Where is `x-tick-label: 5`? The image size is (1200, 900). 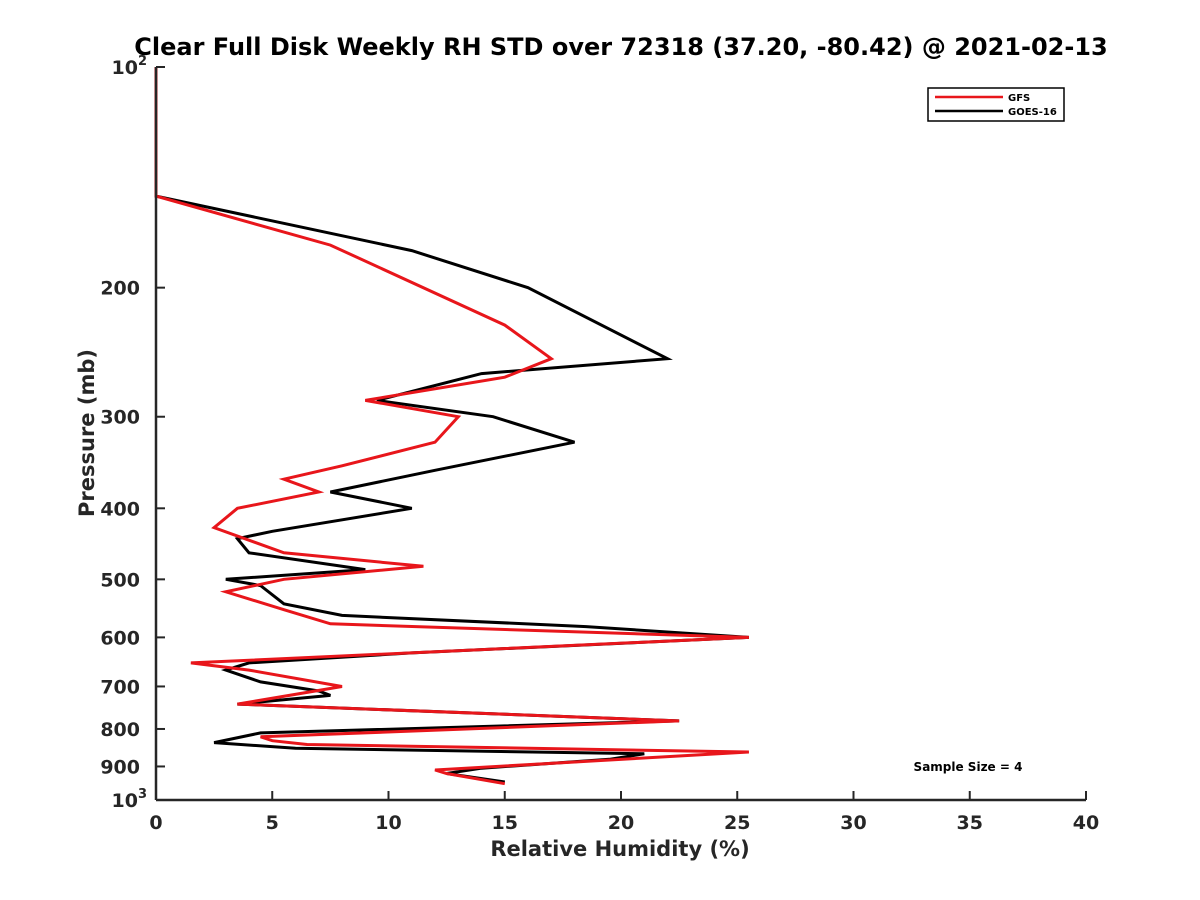 x-tick-label: 5 is located at coordinates (272, 823).